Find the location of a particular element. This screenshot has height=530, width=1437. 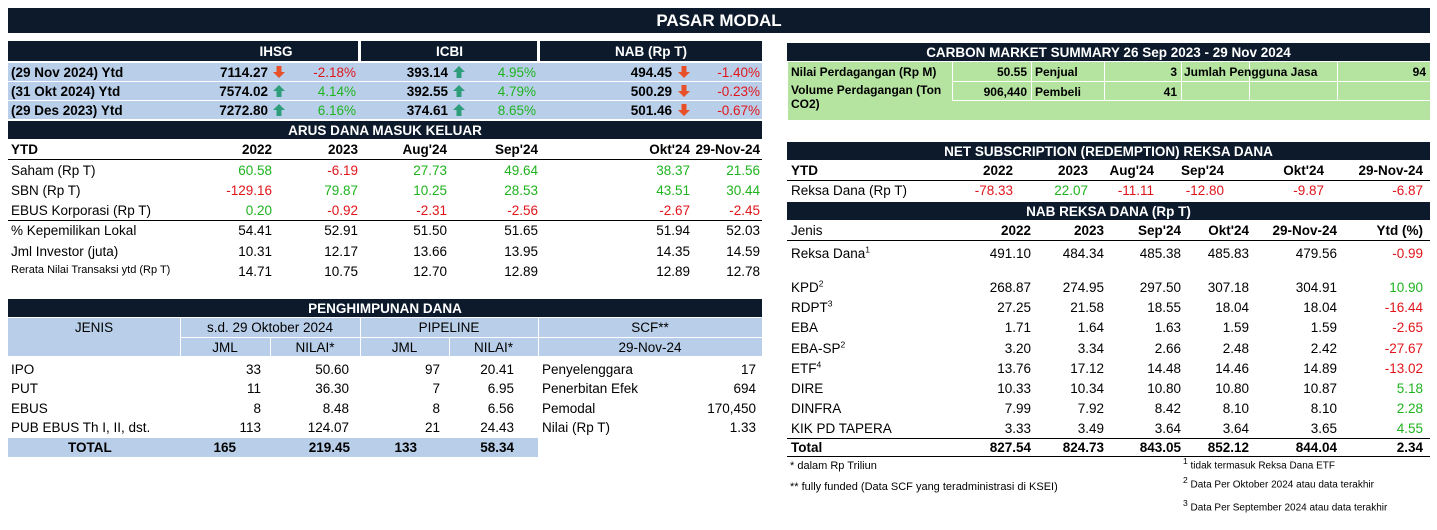

carbon-bg is located at coordinates (1108, 91).